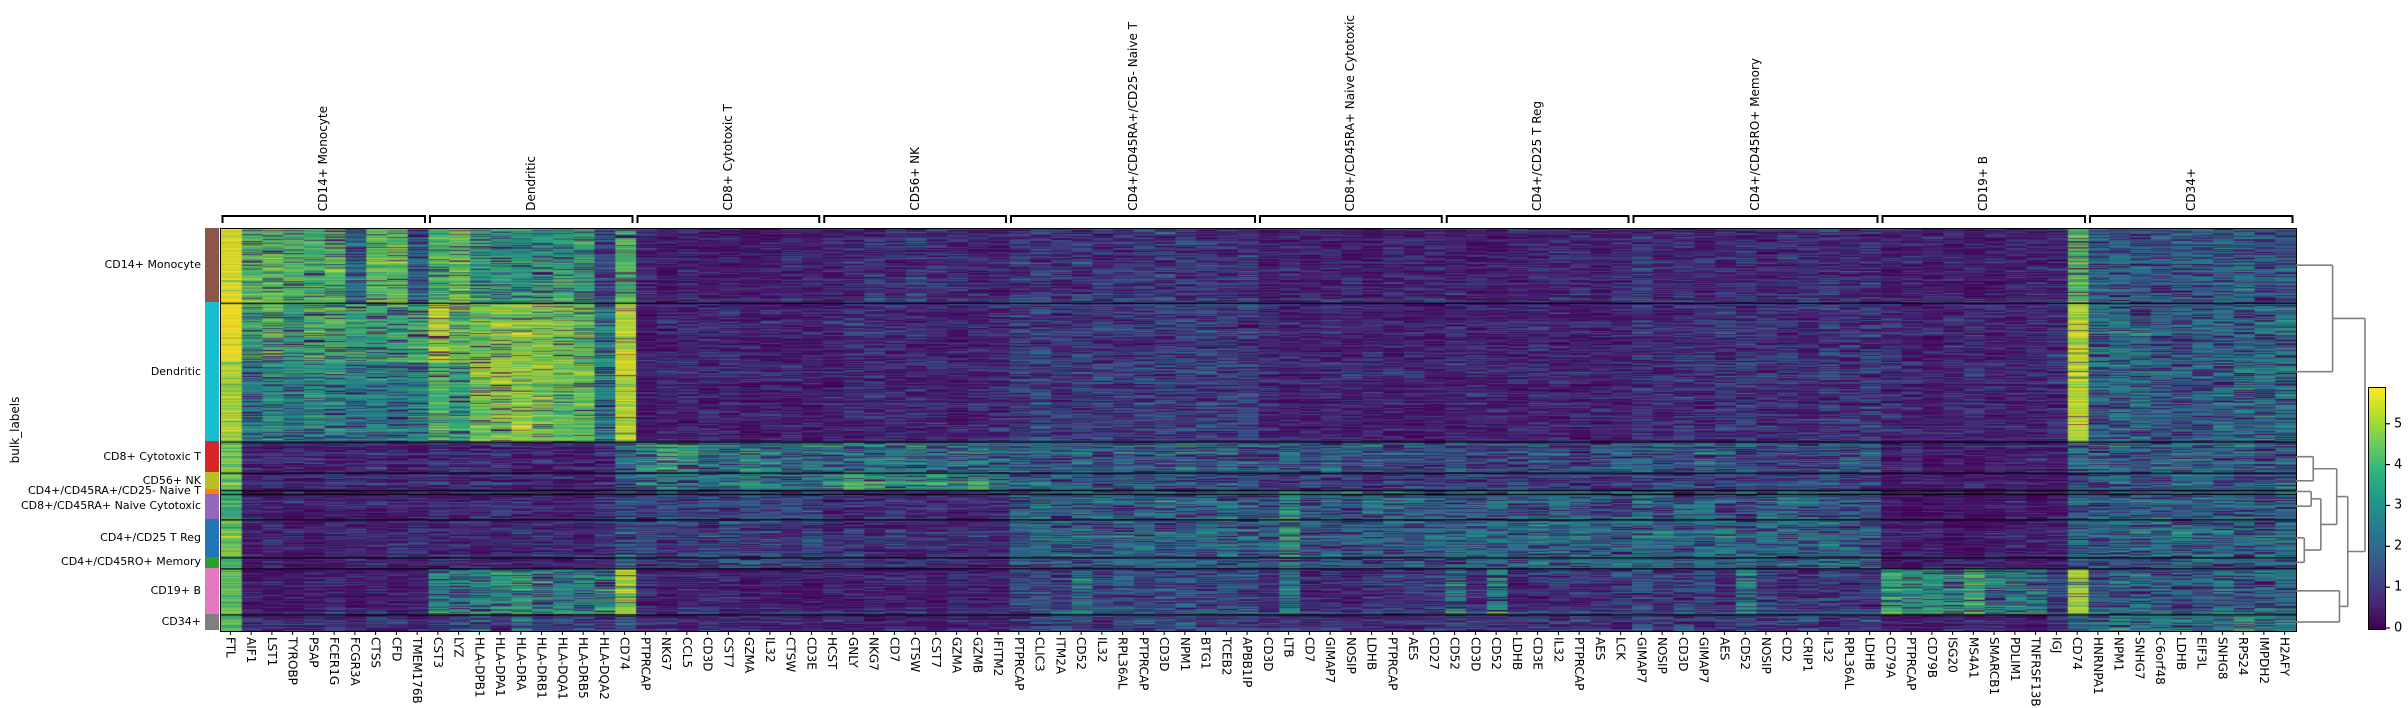  What do you see at coordinates (2398, 546) in the screenshot?
I see `colorbar-tick-label: 2` at bounding box center [2398, 546].